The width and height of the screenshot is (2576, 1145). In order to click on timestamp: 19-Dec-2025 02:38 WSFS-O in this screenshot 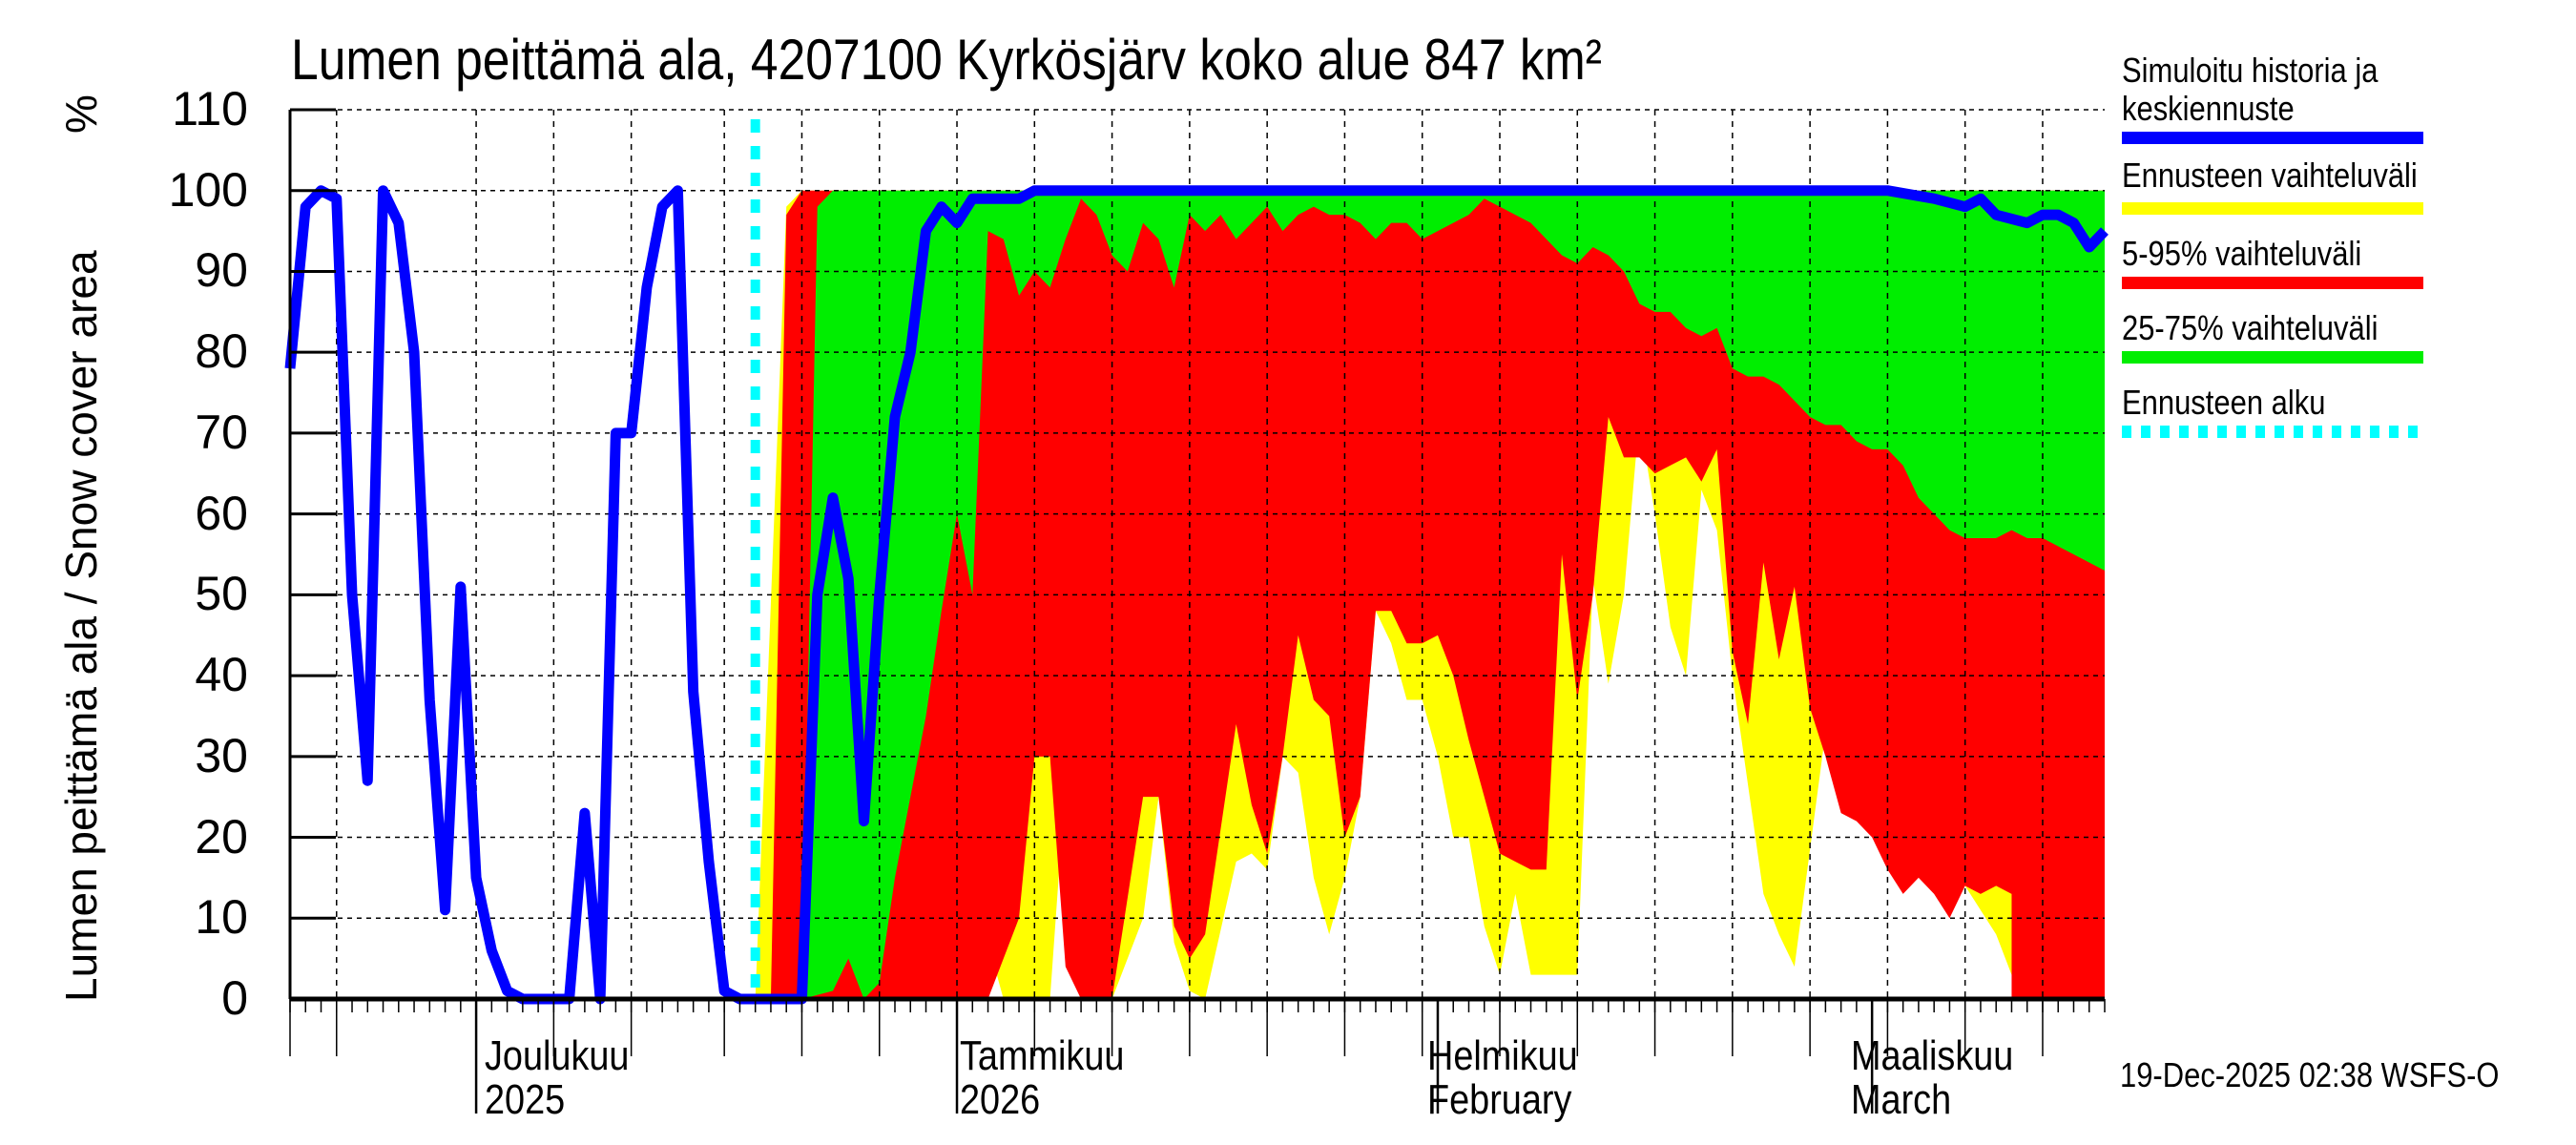, I will do `click(2310, 1074)`.